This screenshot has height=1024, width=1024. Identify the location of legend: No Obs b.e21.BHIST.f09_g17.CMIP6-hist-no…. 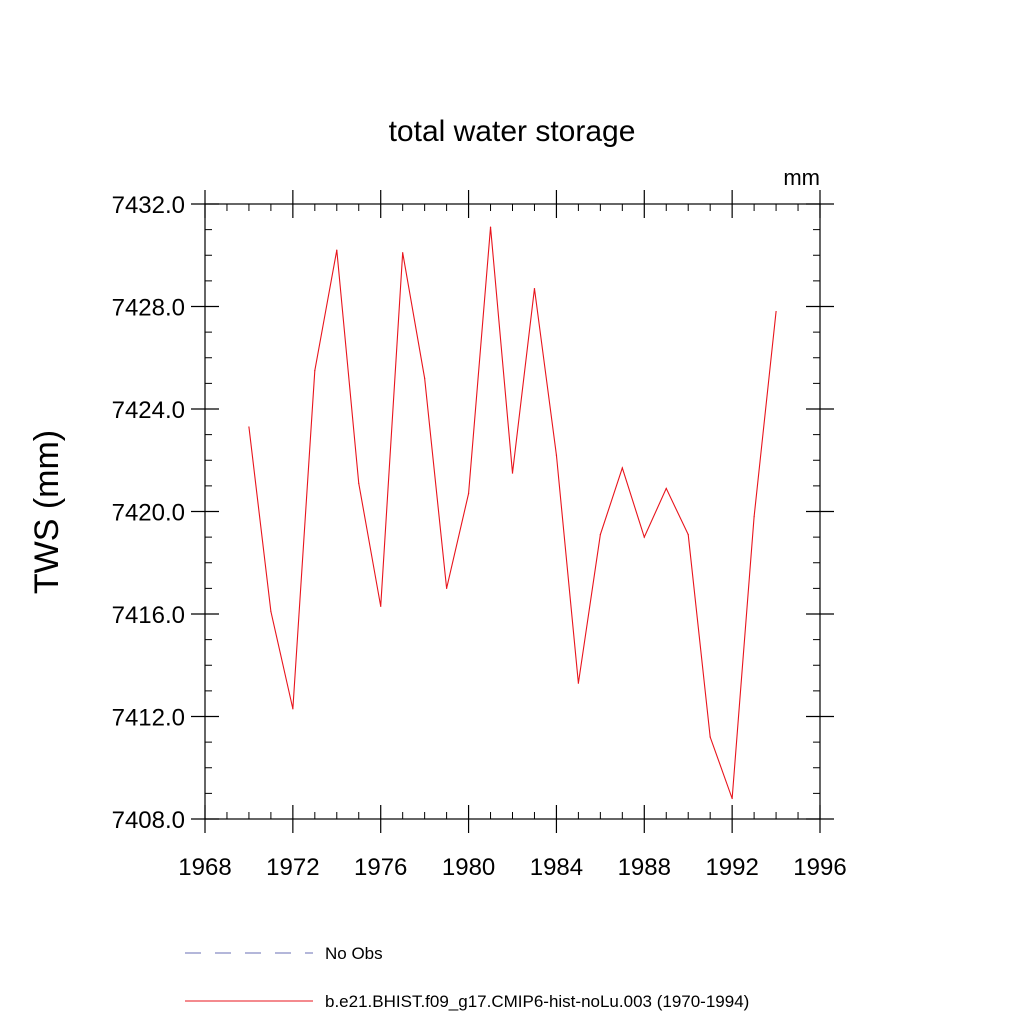
(467, 977).